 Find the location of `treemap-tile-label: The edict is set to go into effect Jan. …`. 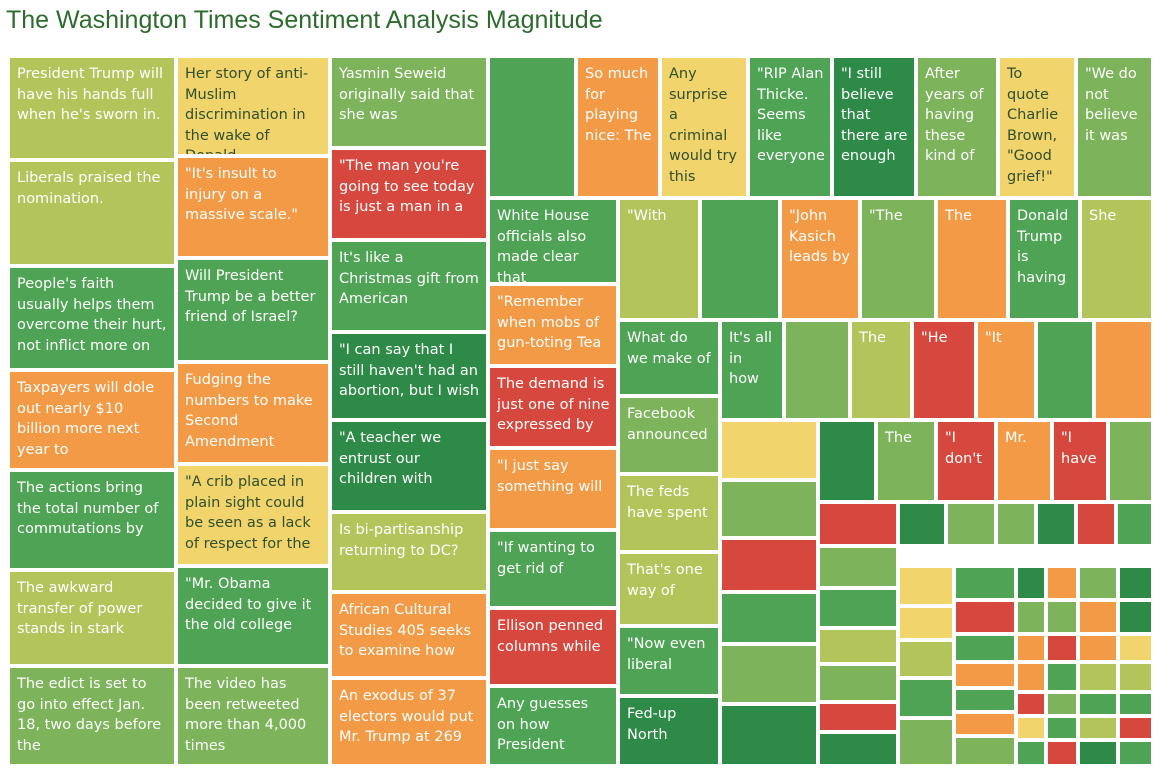

treemap-tile-label: The edict is set to go into effect Jan. … is located at coordinates (89, 715).